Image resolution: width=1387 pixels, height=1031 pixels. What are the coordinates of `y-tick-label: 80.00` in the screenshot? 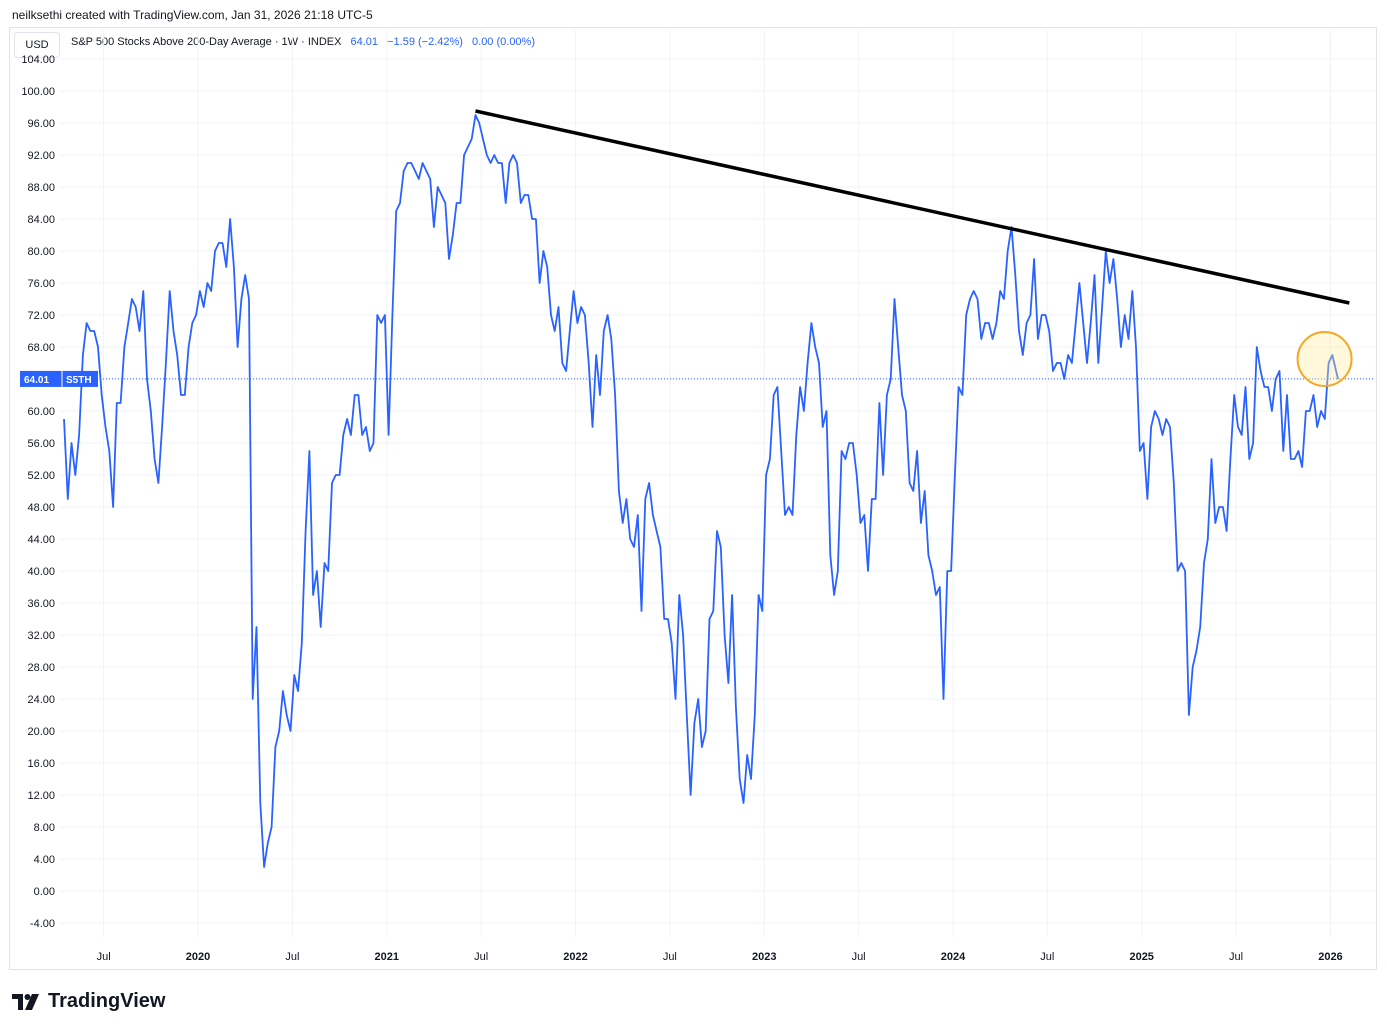 It's located at (41, 252).